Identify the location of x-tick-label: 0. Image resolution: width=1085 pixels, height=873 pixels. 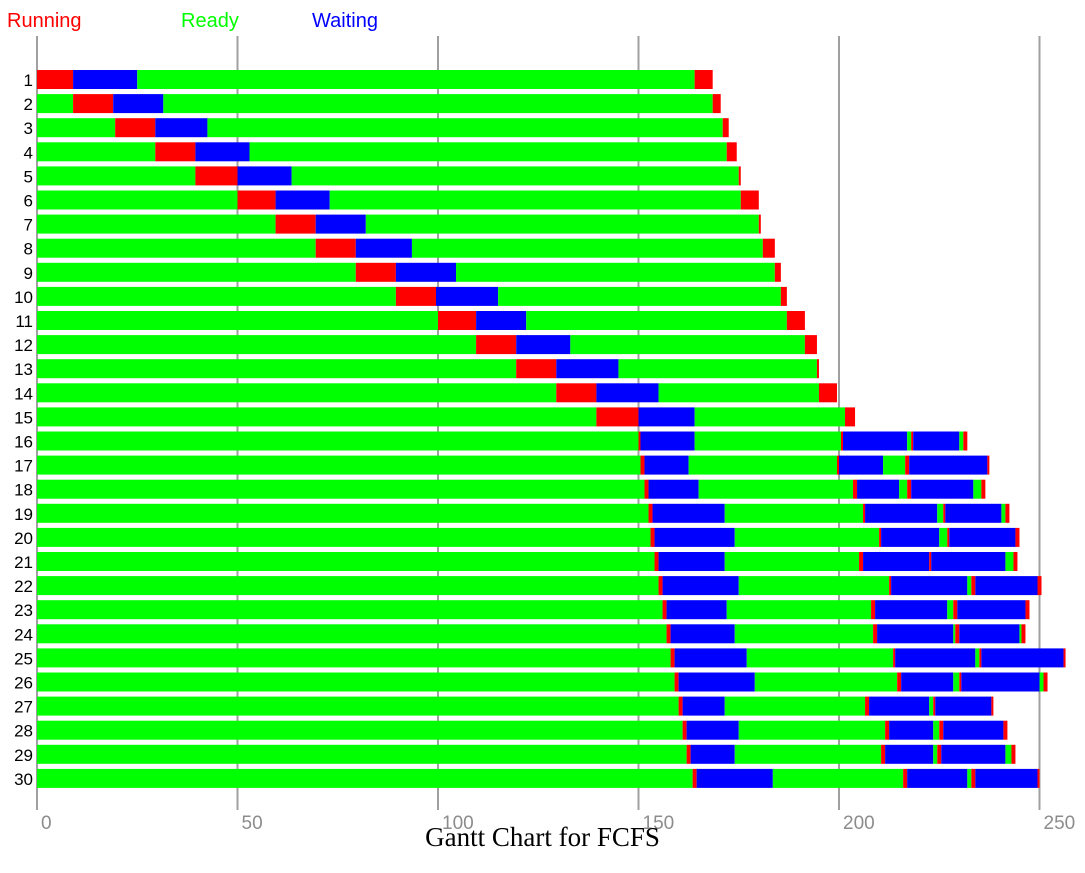
(46, 823).